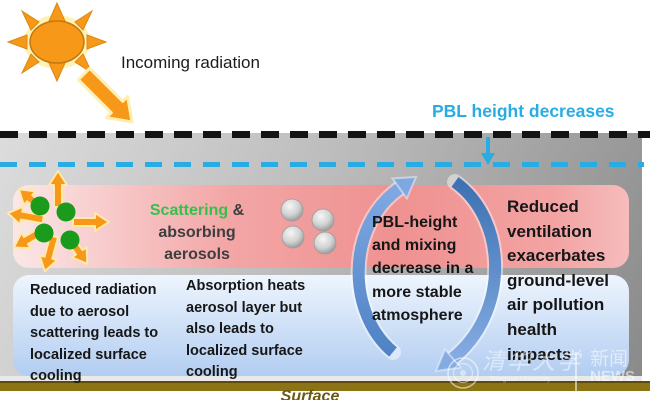 The height and width of the screenshot is (400, 650). What do you see at coordinates (105, 95) in the screenshot?
I see `incoming-radiation-arrow` at bounding box center [105, 95].